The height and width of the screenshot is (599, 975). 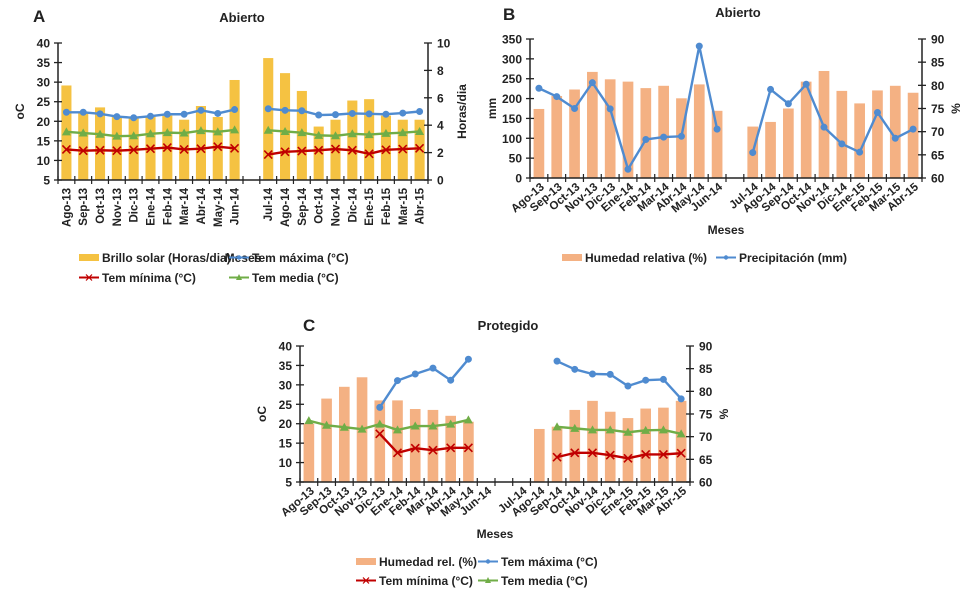 What do you see at coordinates (286, 385) in the screenshot?
I see `y-tick-label: 30` at bounding box center [286, 385].